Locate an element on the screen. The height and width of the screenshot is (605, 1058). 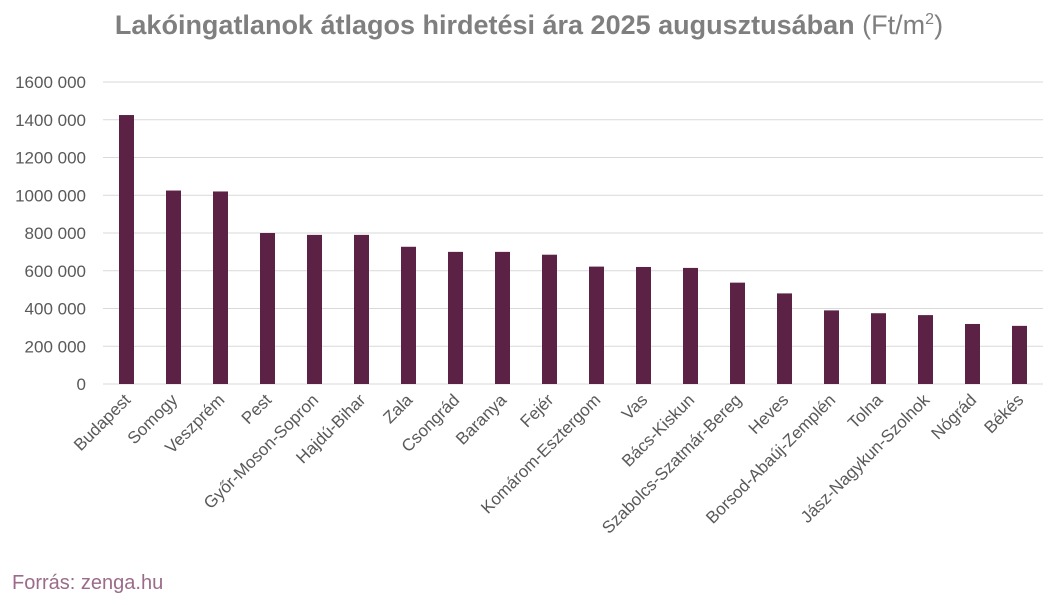
y-tick-label: 0 is located at coordinates (81, 384).